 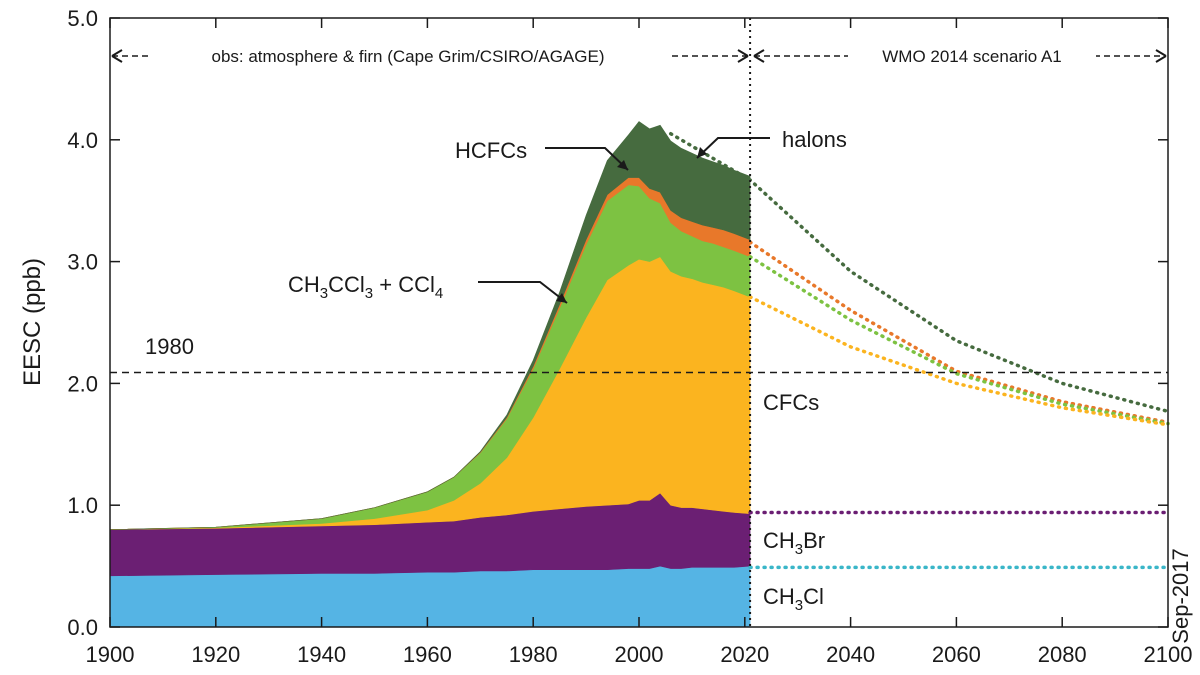 What do you see at coordinates (491, 150) in the screenshot?
I see `hcfcs-label: HCFCs` at bounding box center [491, 150].